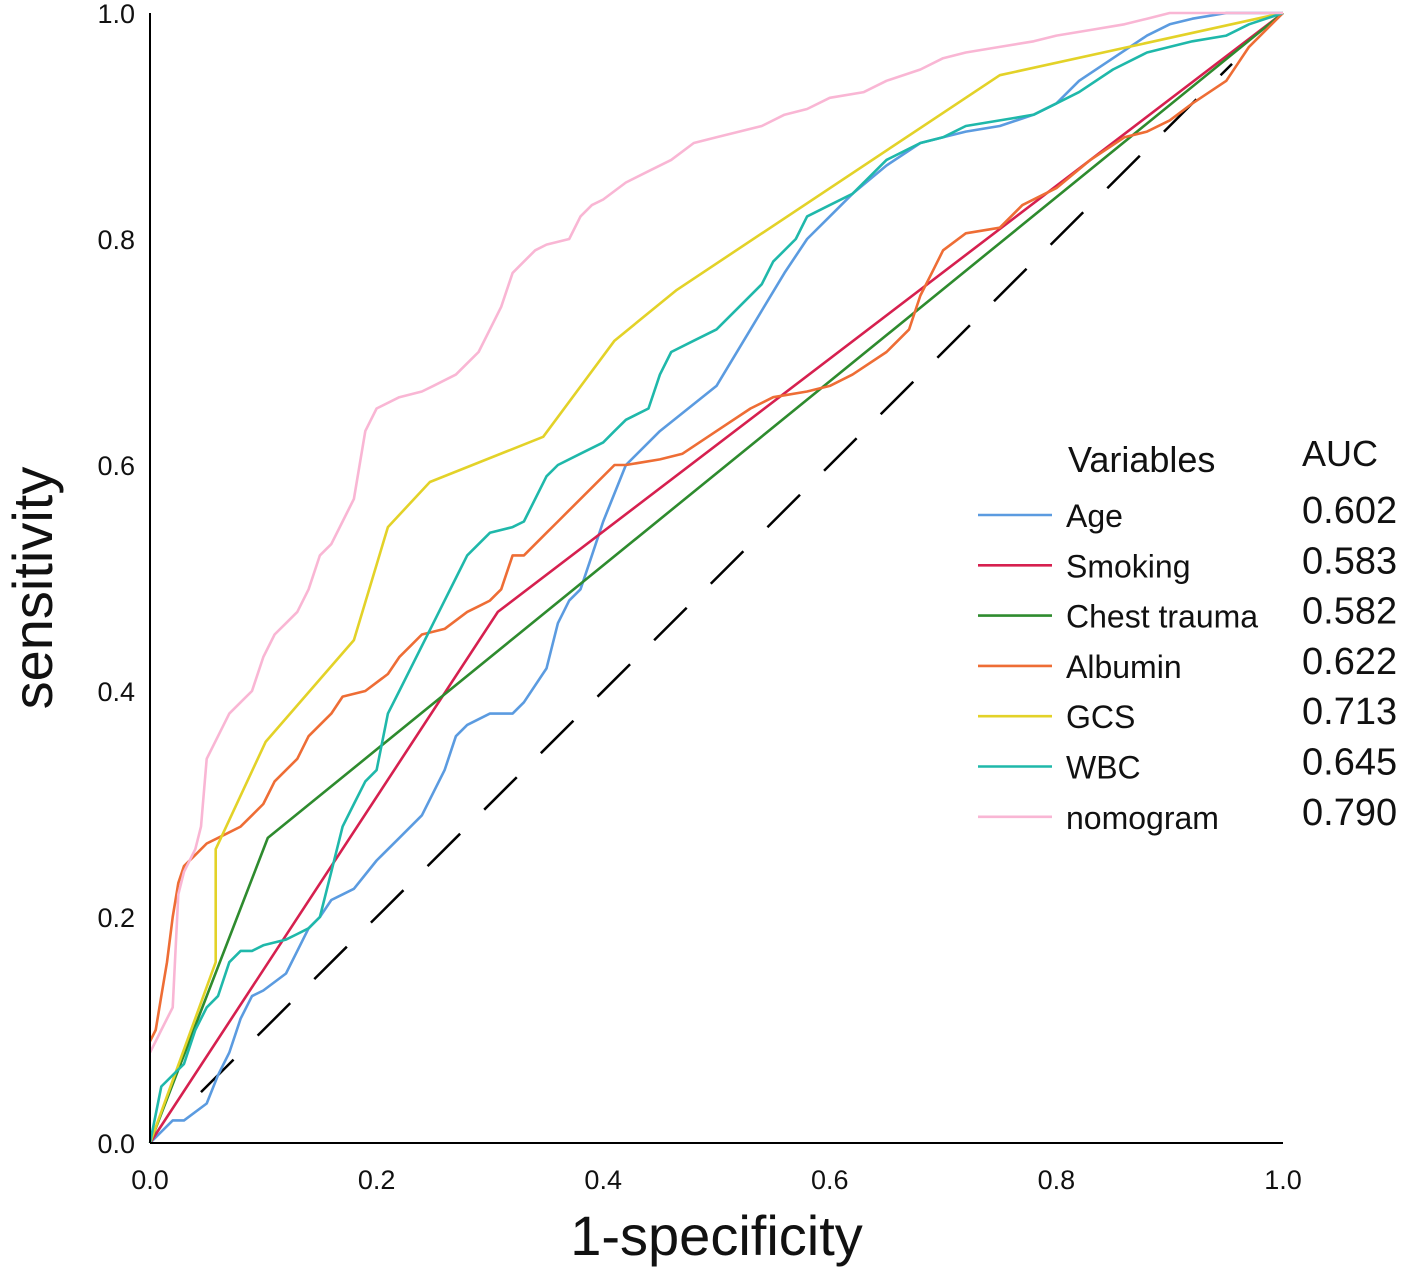  Describe the element at coordinates (1349, 662) in the screenshot. I see `legend-auc-value: 0.622` at that location.